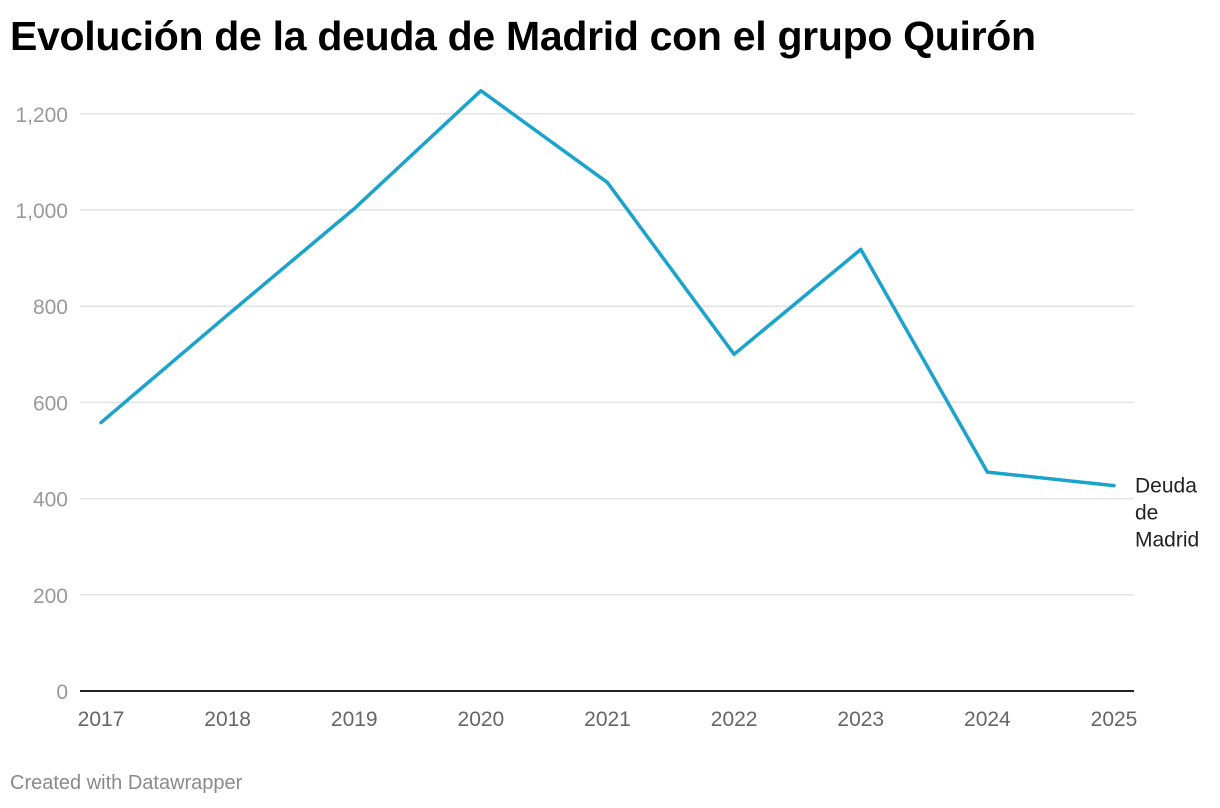  I want to click on x-tick-label: 2025, so click(1114, 719).